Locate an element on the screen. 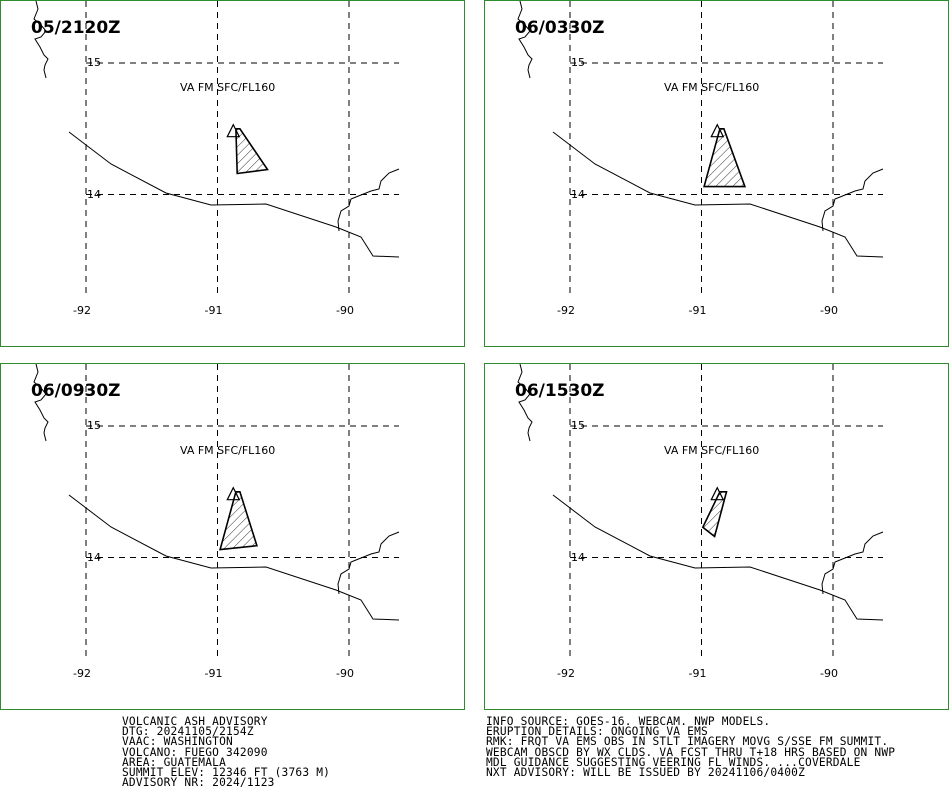  advisory-line: SUMMIT ELEV: 12346 FT (3763 M) is located at coordinates (226, 773).